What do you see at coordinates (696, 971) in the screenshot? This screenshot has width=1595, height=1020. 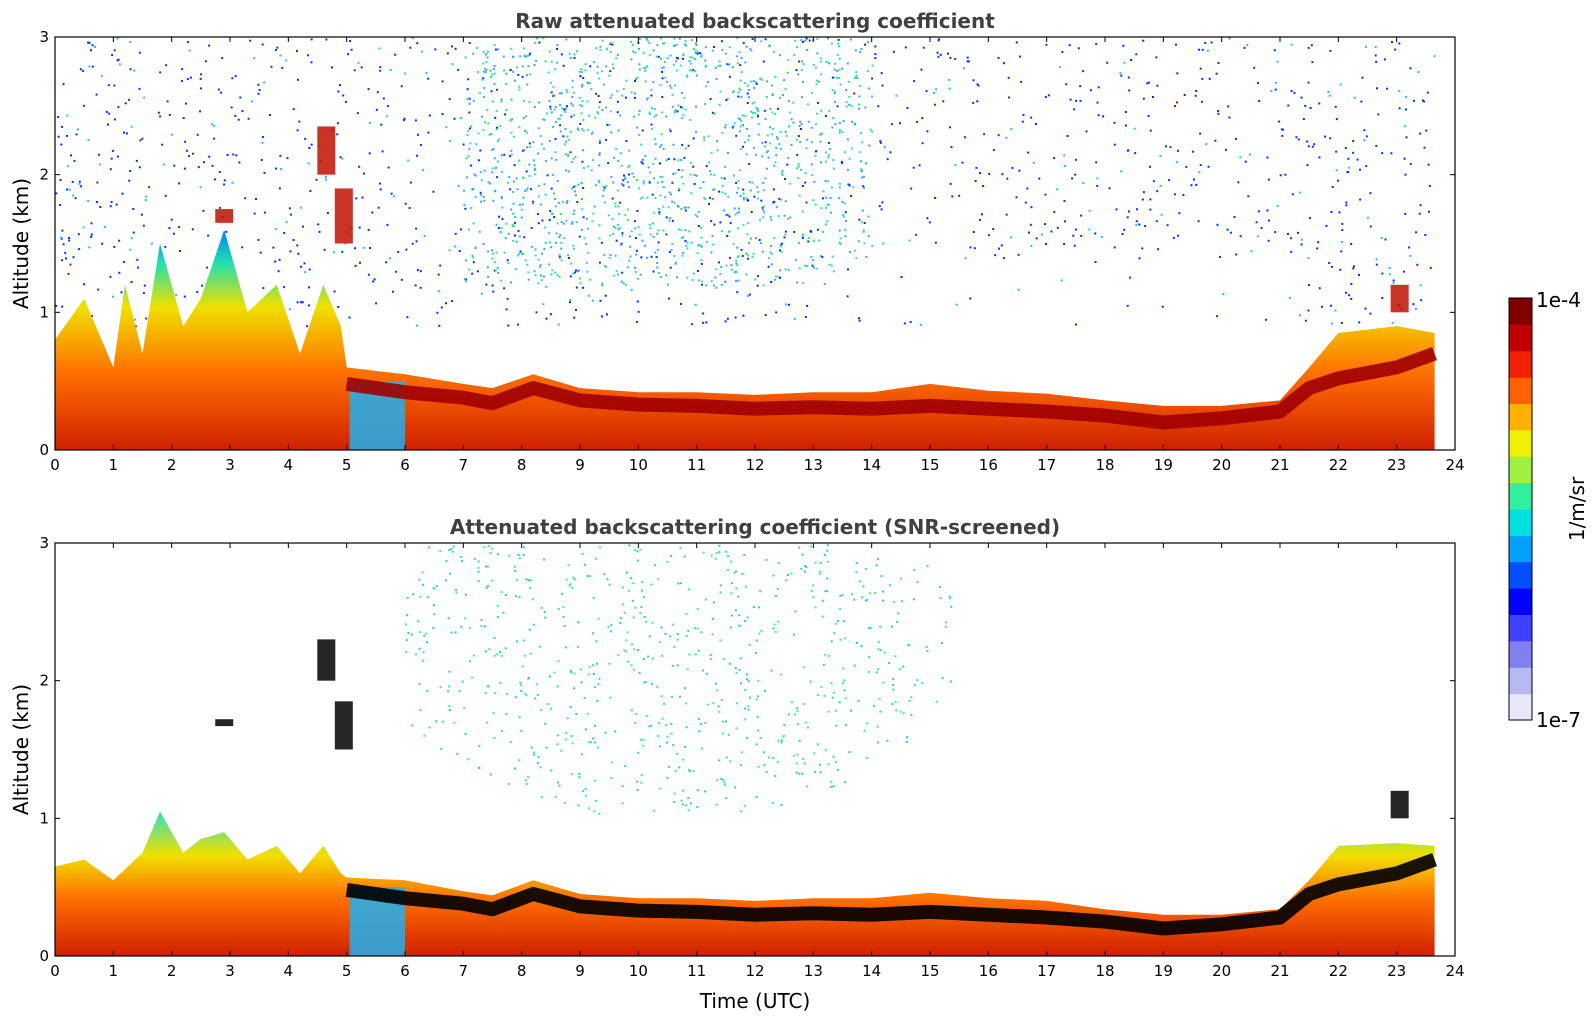 I see `x-tick-label: 11` at bounding box center [696, 971].